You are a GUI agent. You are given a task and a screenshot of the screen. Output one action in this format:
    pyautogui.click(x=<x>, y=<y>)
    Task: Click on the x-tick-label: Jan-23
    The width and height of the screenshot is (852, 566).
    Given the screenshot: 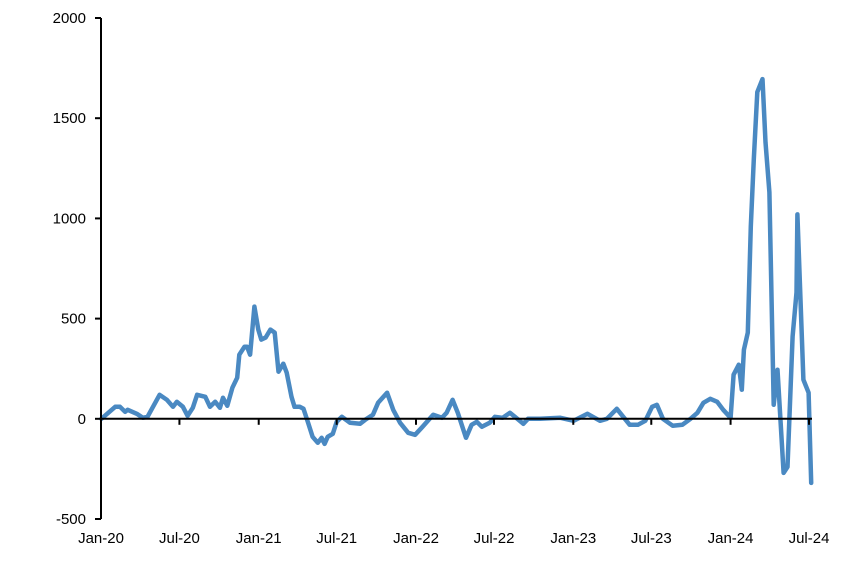 What is the action you would take?
    pyautogui.click(x=573, y=538)
    